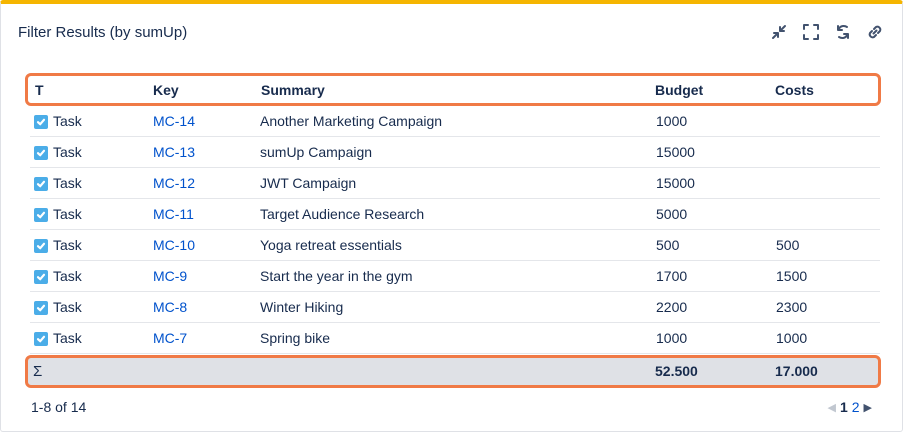 The width and height of the screenshot is (905, 434). I want to click on issue-summary: Spring bike, so click(295, 338).